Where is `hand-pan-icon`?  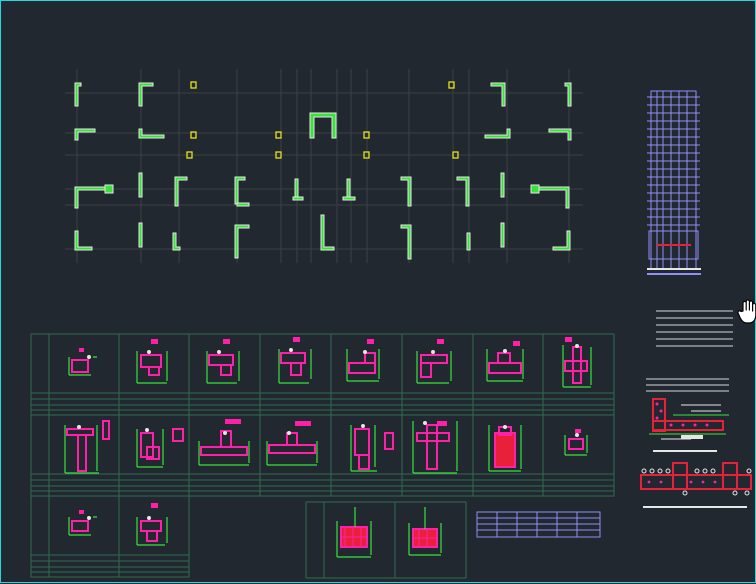 hand-pan-icon is located at coordinates (746, 311).